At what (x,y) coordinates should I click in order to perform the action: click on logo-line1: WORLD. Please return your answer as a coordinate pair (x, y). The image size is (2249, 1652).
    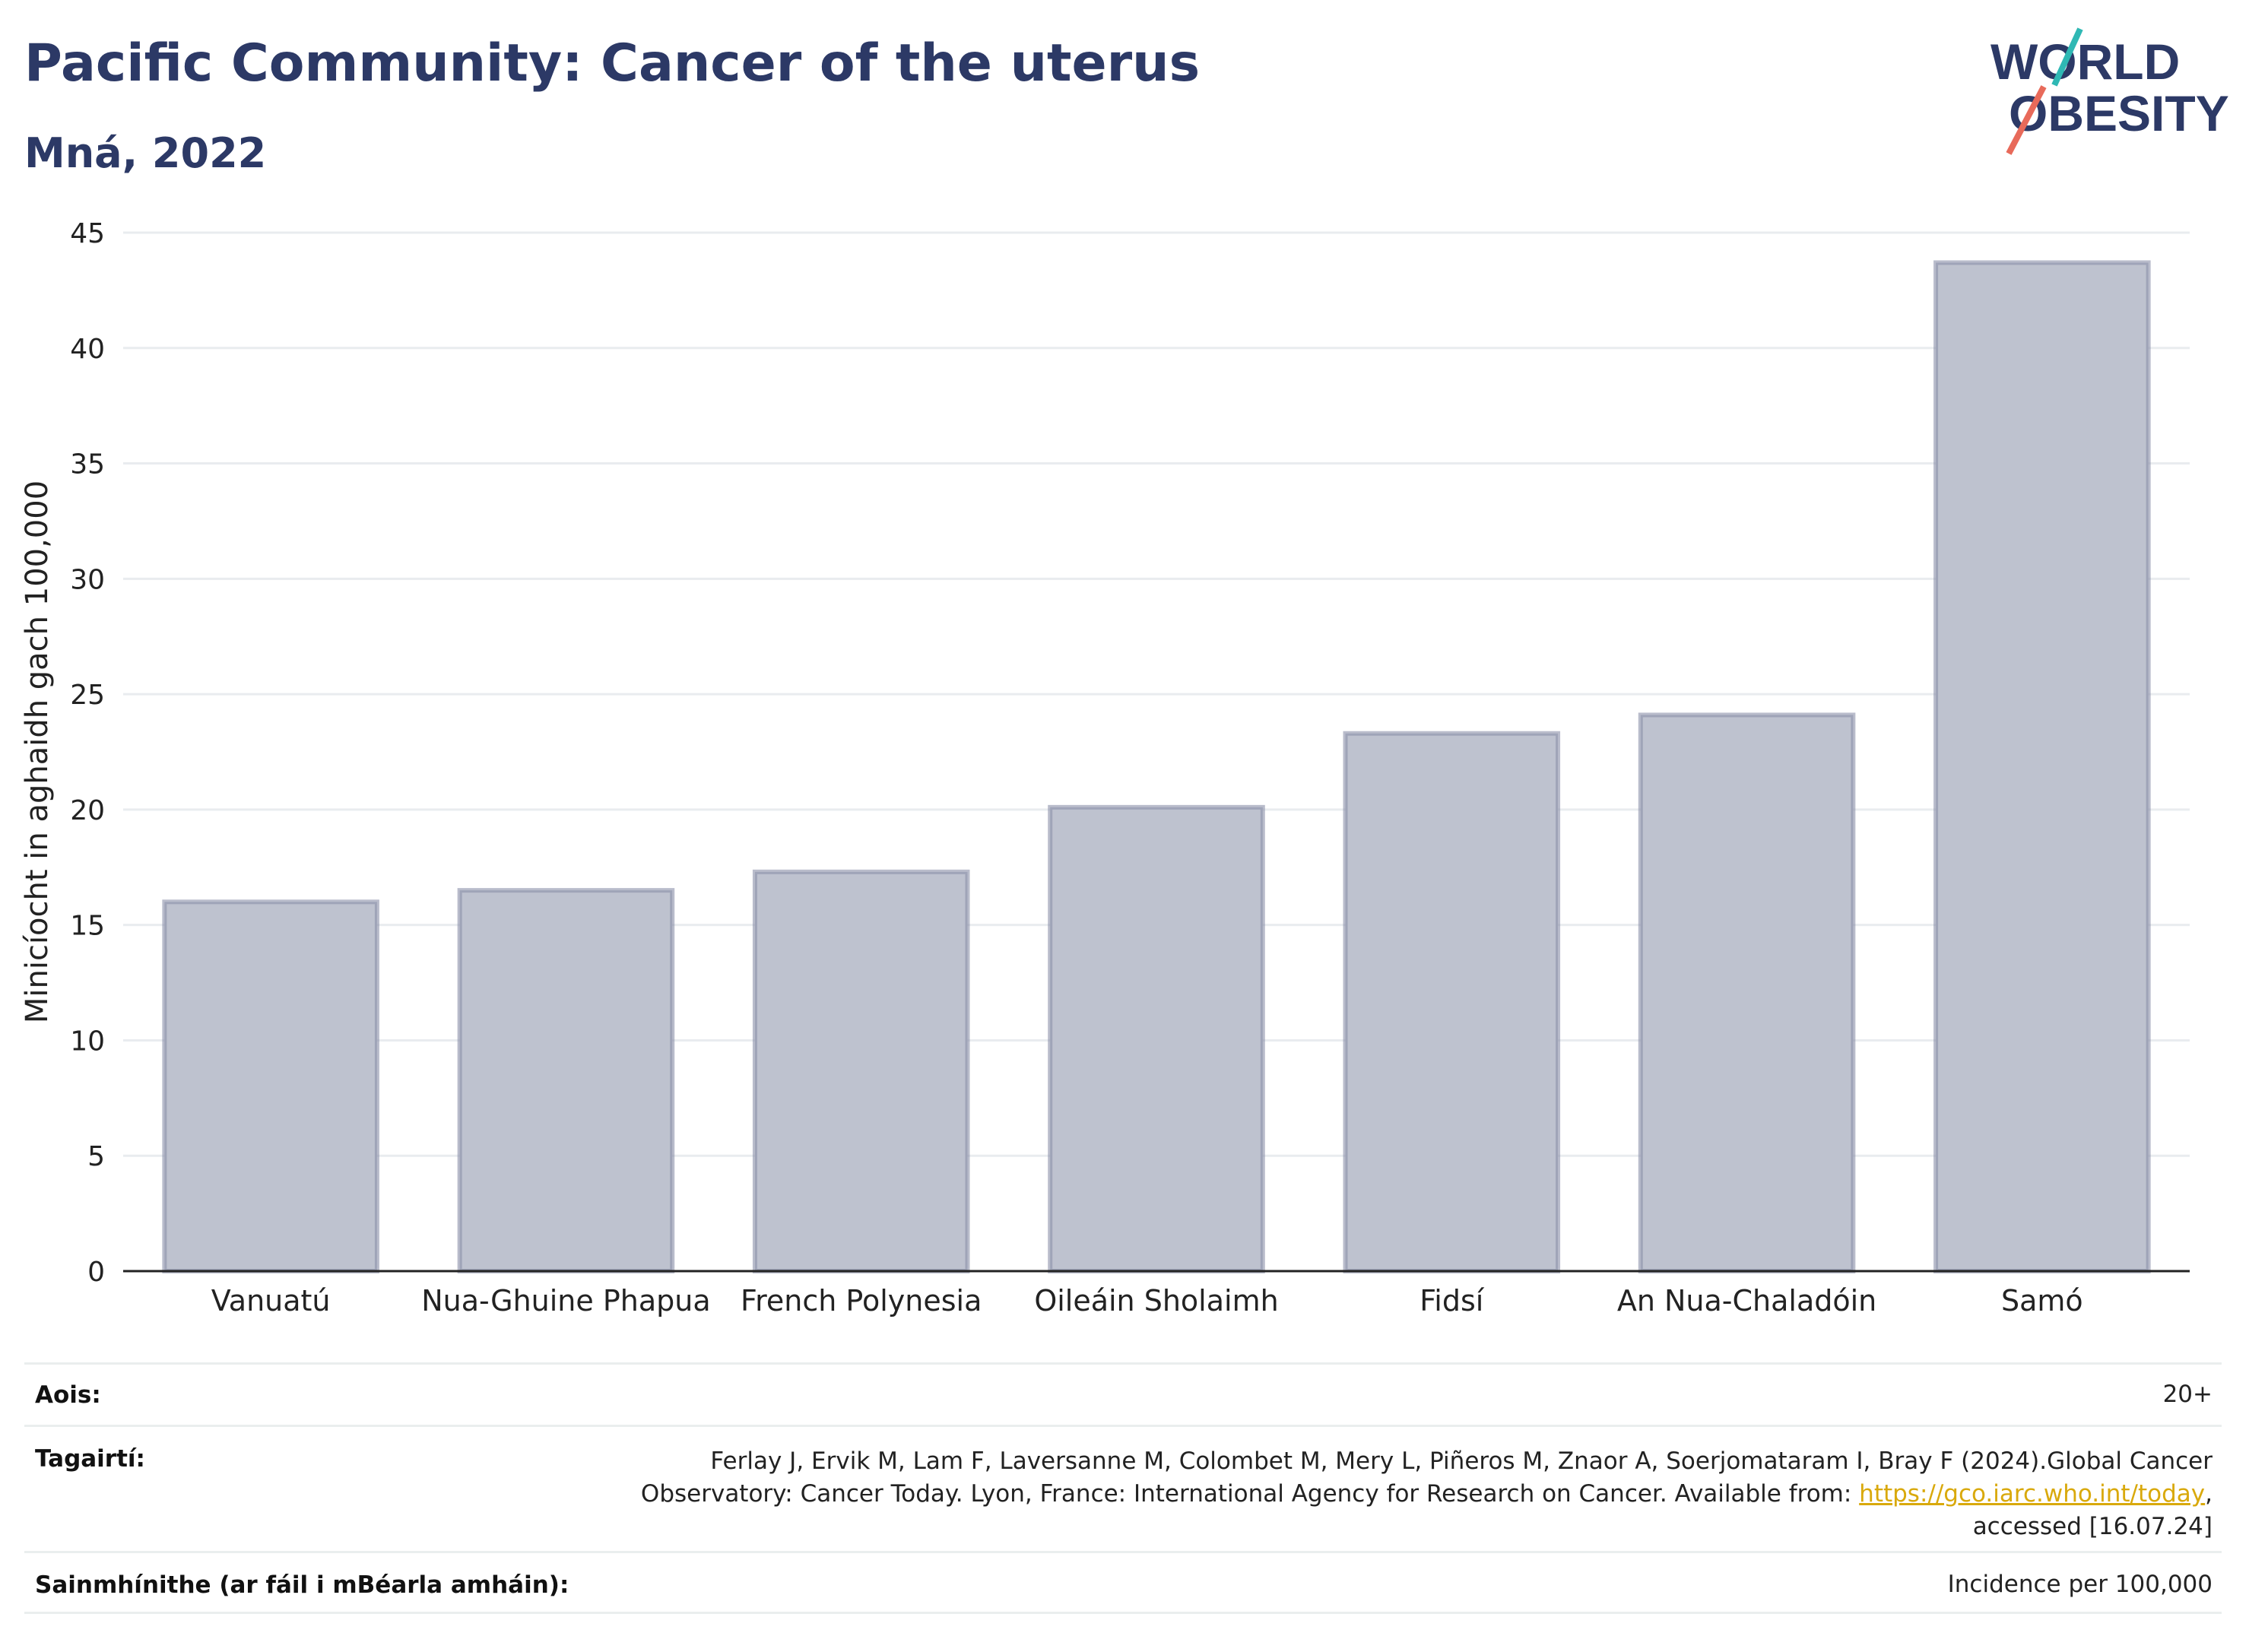
    Looking at the image, I should click on (2085, 61).